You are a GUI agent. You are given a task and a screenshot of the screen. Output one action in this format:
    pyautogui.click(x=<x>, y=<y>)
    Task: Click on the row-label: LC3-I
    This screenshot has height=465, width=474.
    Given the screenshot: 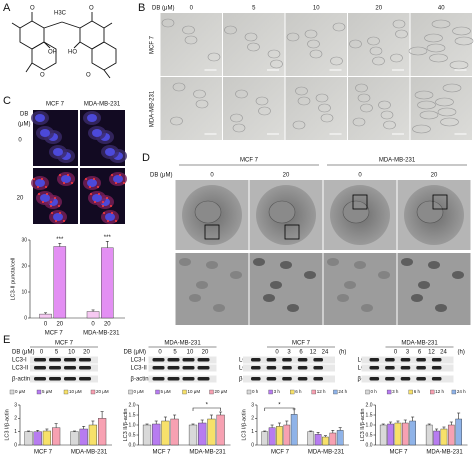 What is the action you would take?
    pyautogui.click(x=138, y=361)
    